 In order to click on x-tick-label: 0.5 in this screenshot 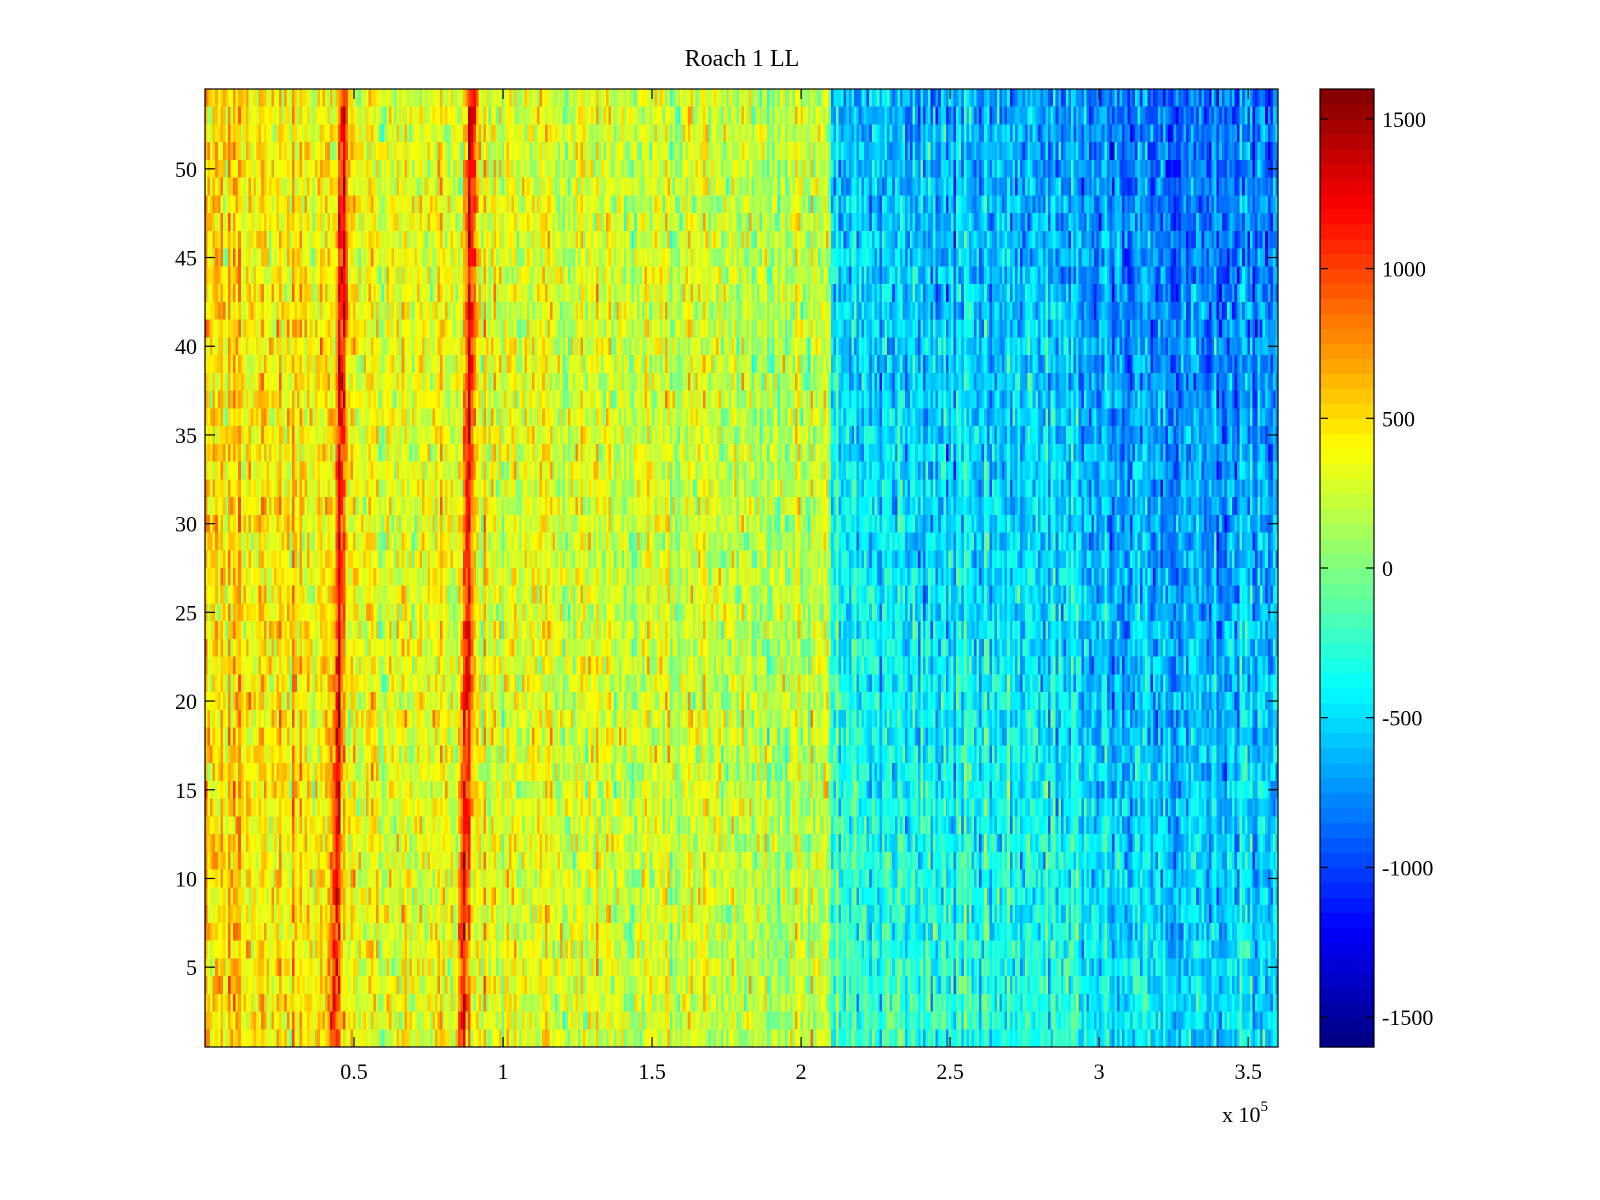, I will do `click(354, 1071)`.